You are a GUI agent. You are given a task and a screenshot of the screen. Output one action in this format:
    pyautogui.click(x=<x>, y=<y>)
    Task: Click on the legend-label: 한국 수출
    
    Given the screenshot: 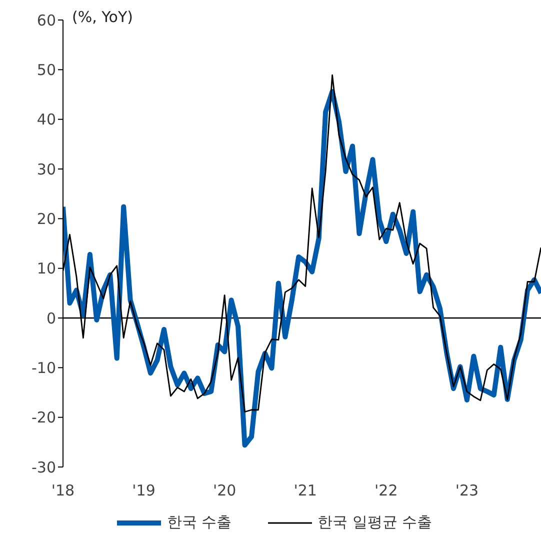 What is the action you would take?
    pyautogui.click(x=199, y=522)
    